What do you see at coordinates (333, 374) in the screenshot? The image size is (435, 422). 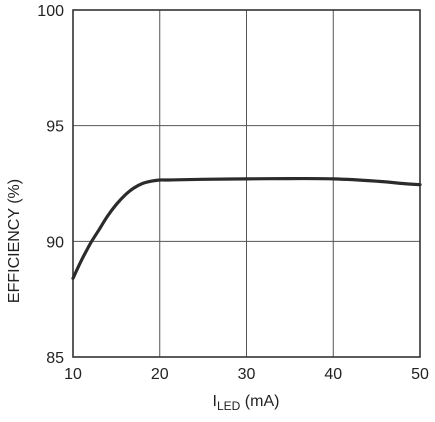 I see `x-tick-label: 40` at bounding box center [333, 374].